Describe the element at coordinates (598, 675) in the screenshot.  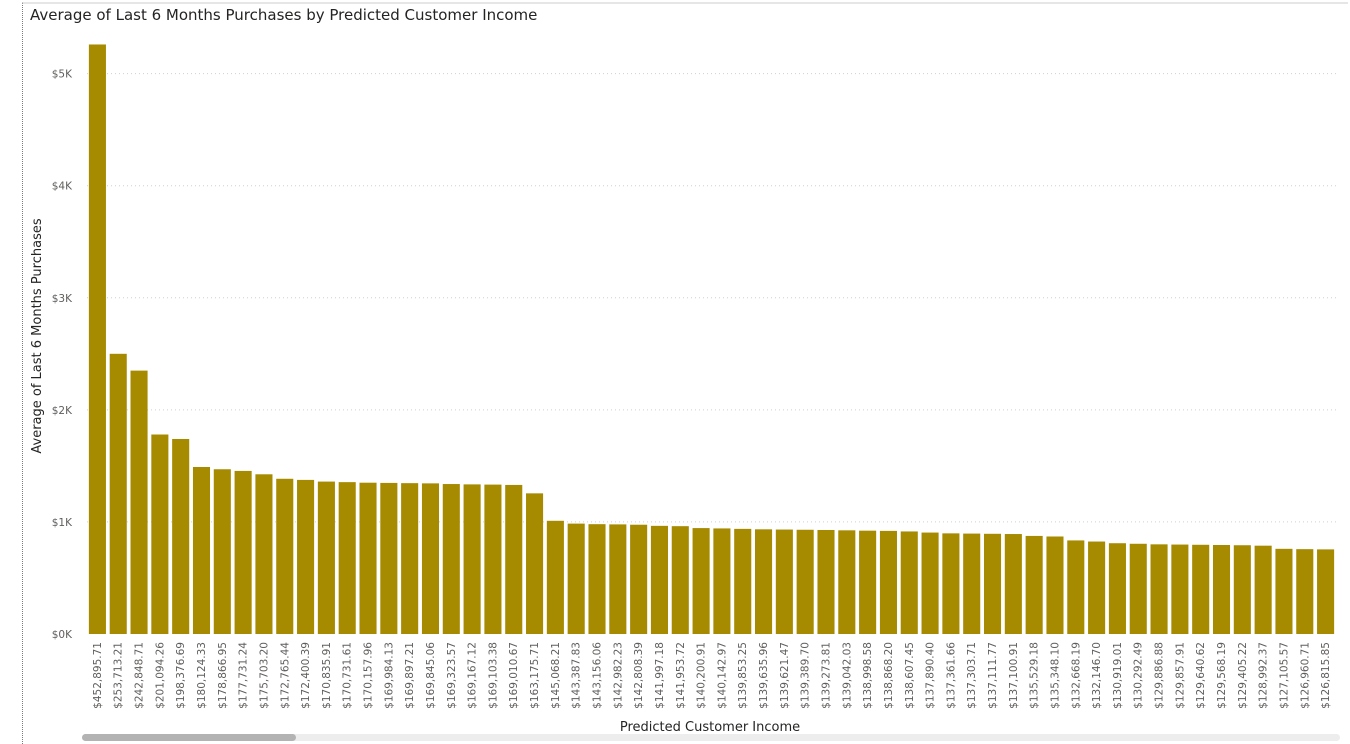
I see `x-tick-label: $143,156.06` at that location.